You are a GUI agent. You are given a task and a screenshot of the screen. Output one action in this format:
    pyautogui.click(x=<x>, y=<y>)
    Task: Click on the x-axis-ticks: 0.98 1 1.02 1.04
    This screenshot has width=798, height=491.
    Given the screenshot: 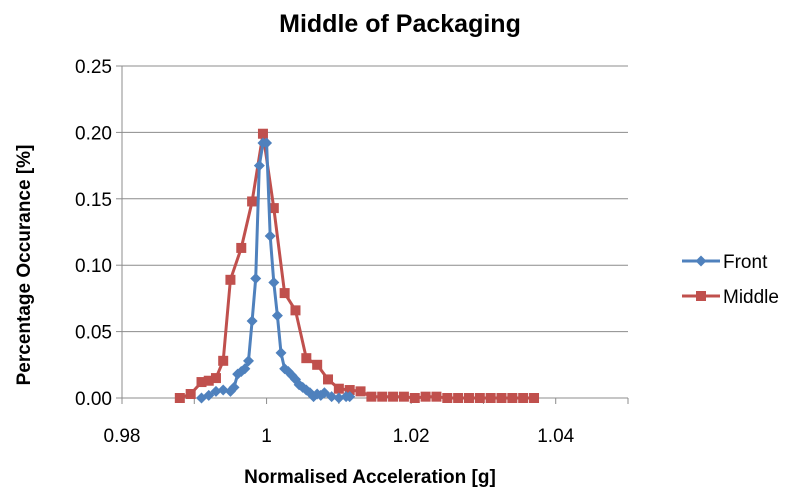 What is the action you would take?
    pyautogui.click(x=366, y=422)
    